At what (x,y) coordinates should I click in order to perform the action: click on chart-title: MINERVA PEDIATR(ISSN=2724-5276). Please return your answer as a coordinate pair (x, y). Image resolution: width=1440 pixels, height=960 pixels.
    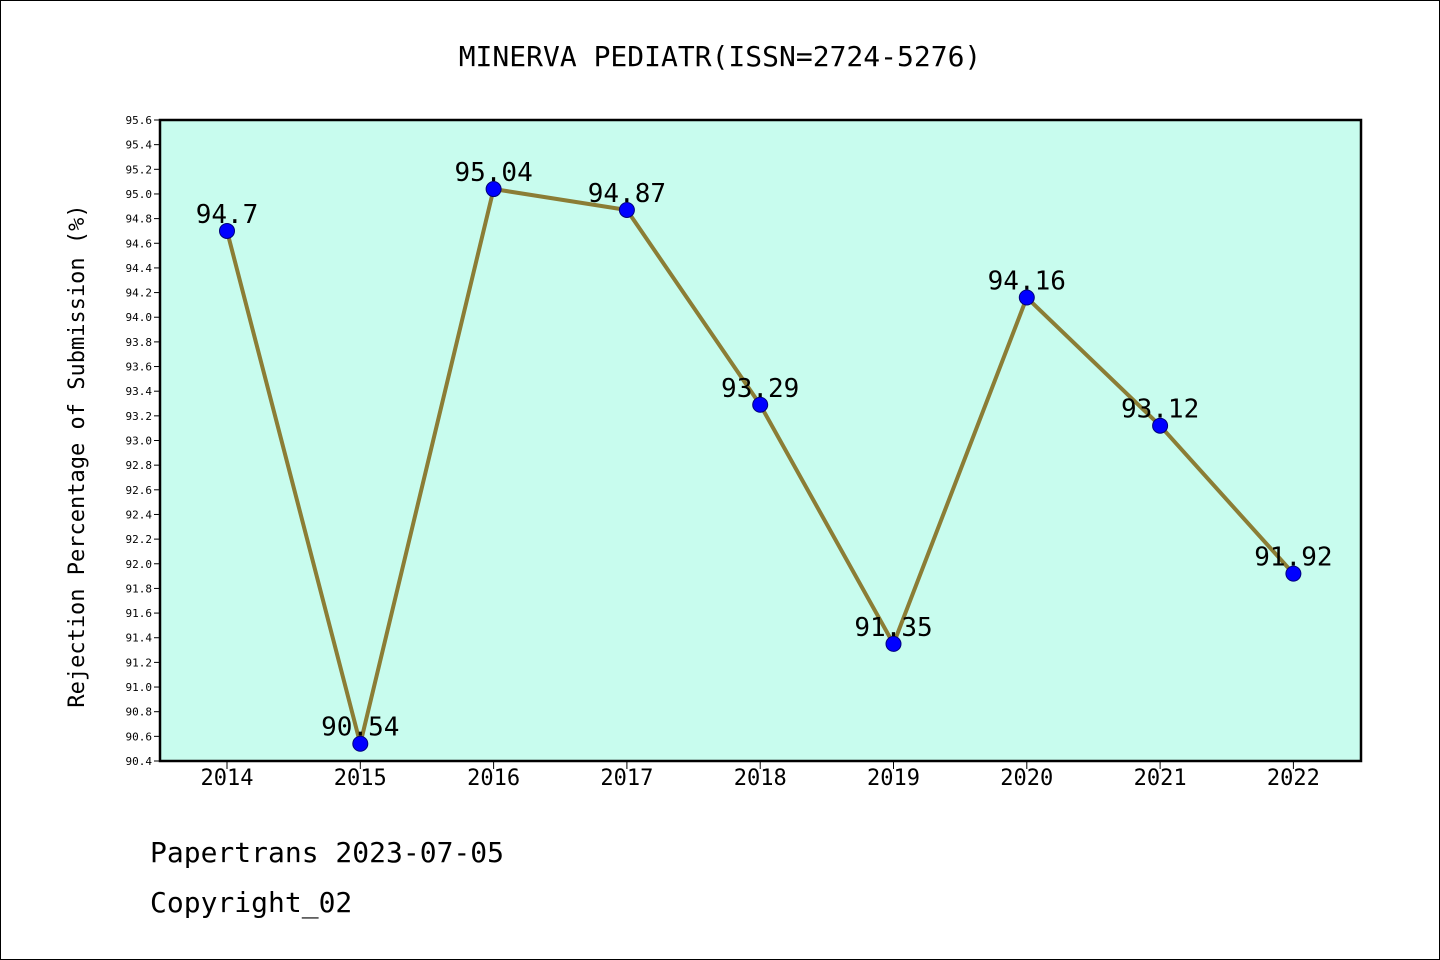
    Looking at the image, I should click on (720, 56).